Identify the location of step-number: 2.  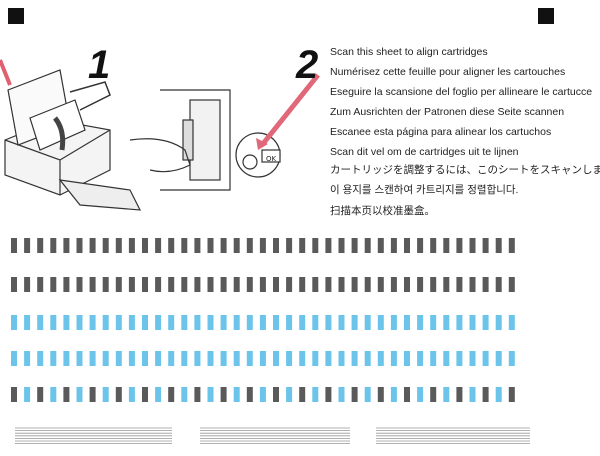
(306, 65).